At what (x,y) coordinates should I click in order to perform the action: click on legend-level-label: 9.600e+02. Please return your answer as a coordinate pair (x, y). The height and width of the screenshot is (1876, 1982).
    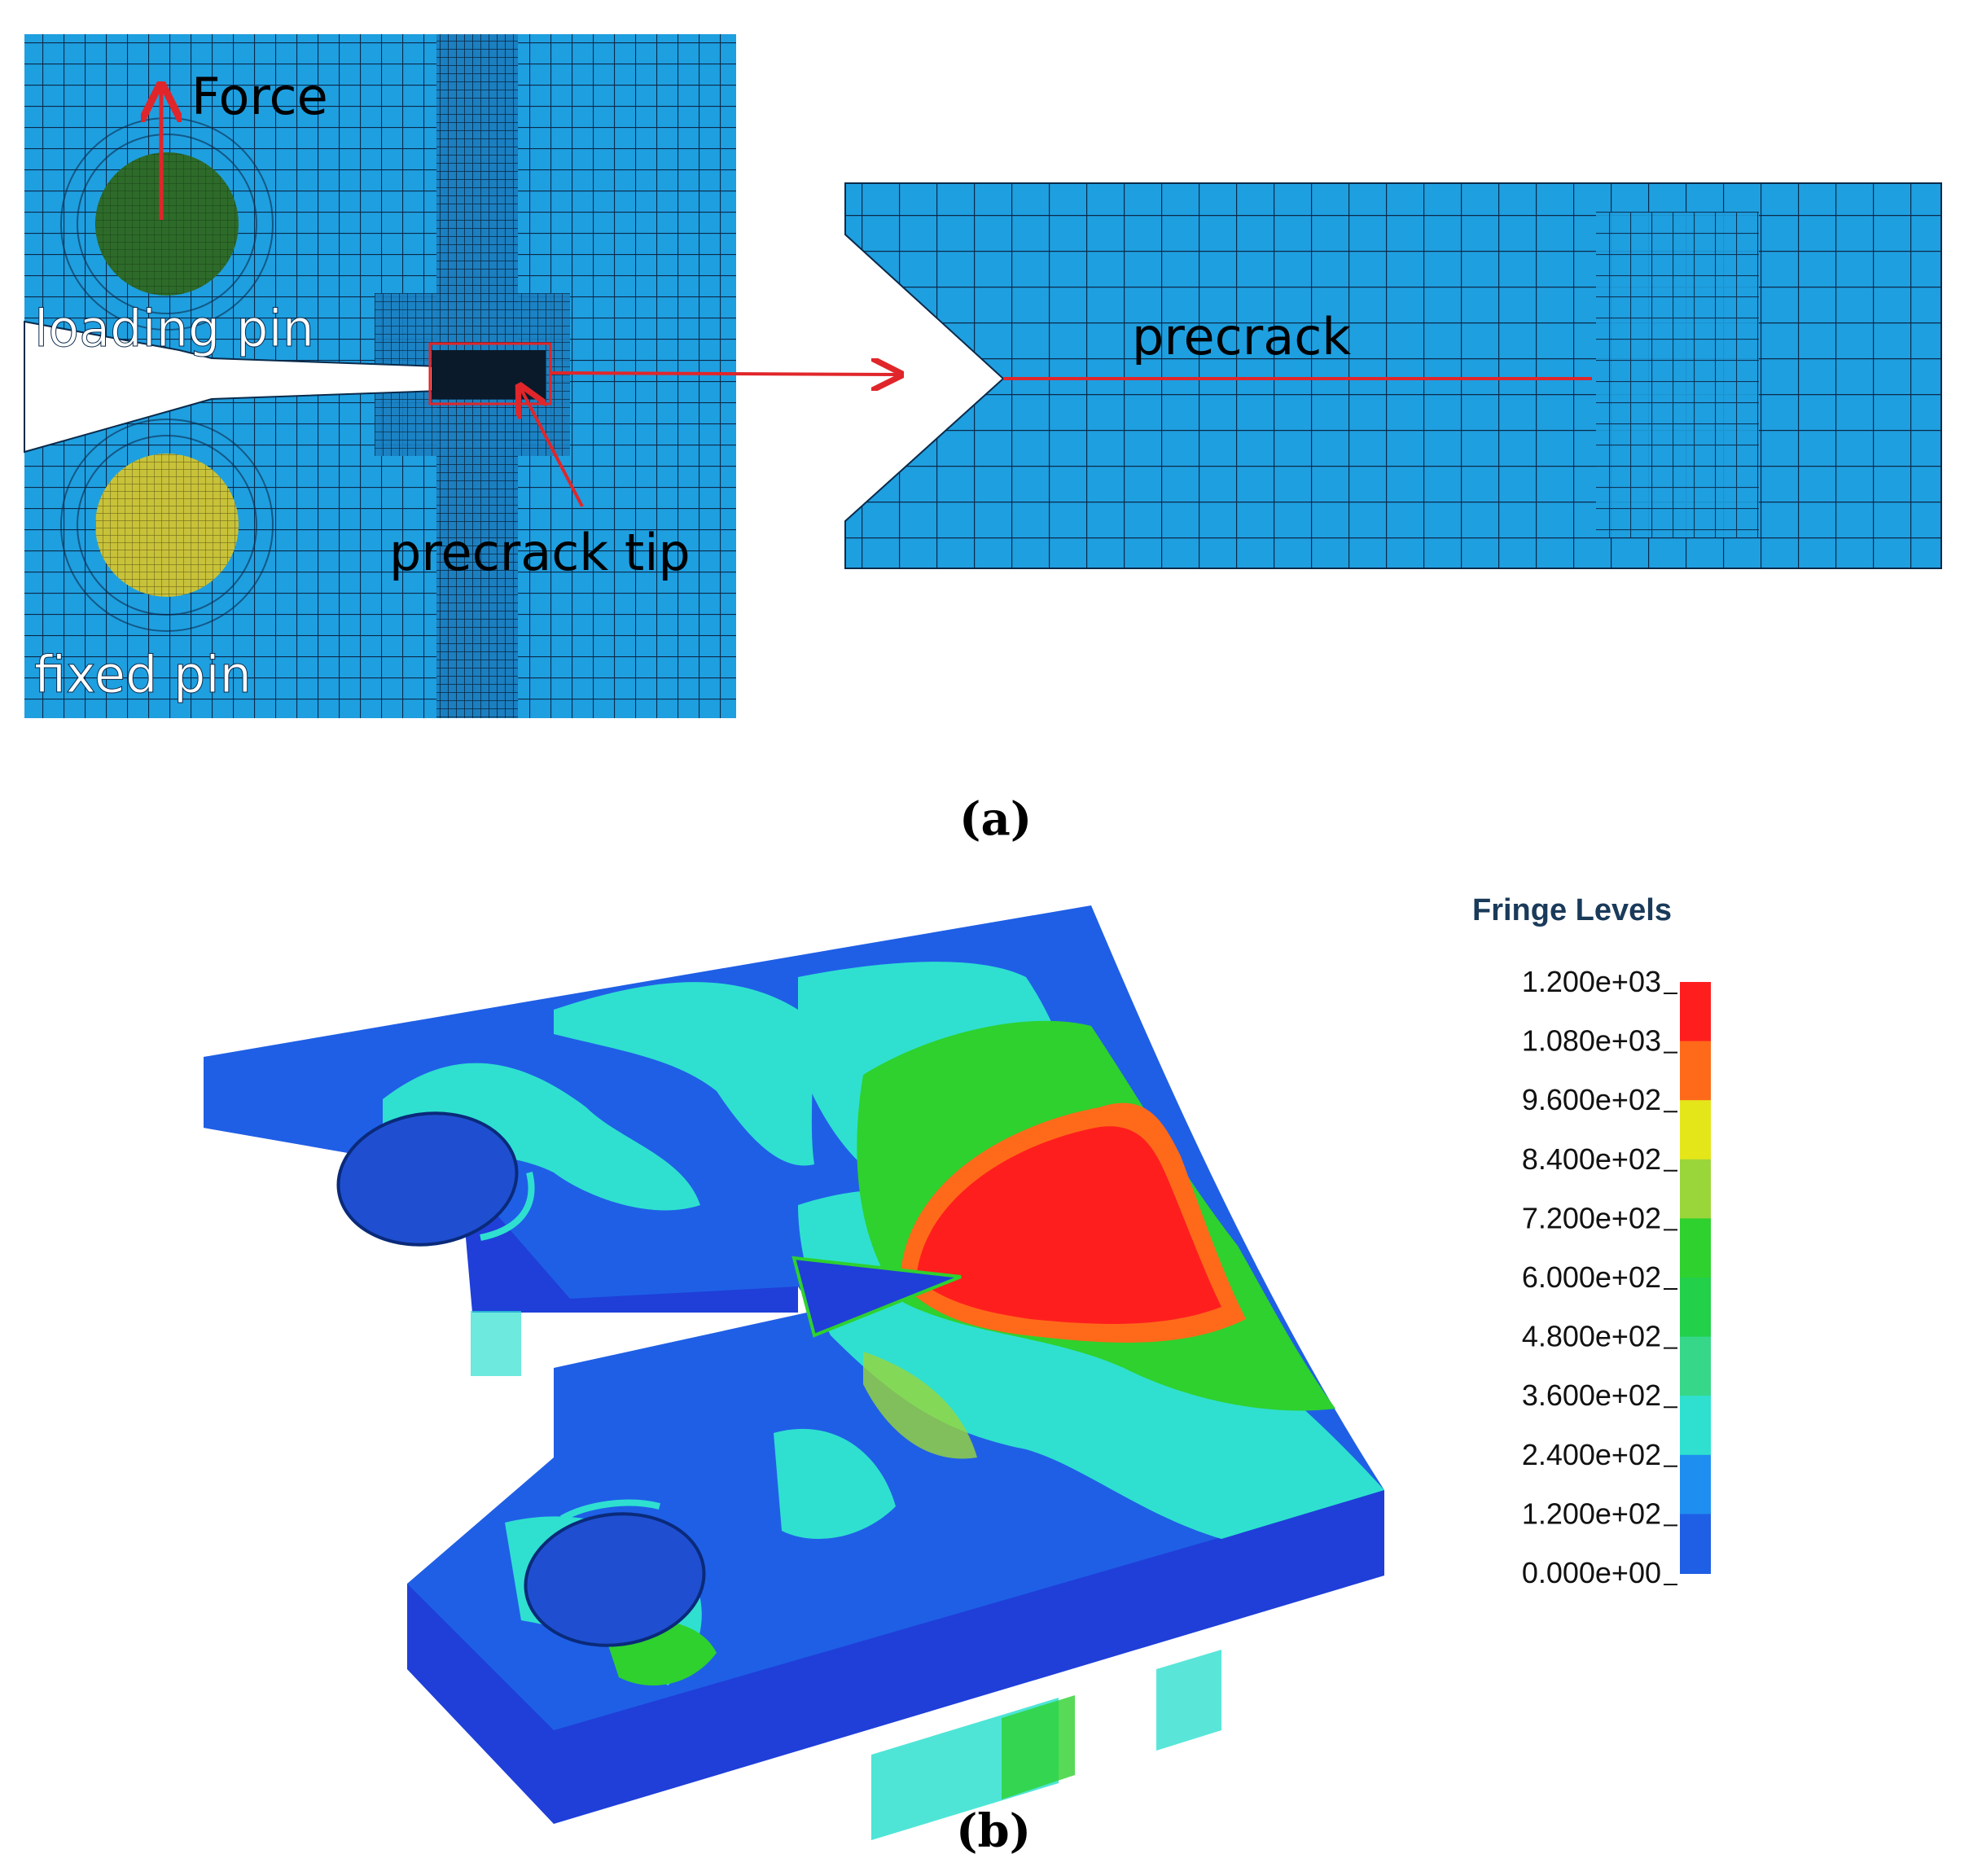
    Looking at the image, I should click on (1591, 1100).